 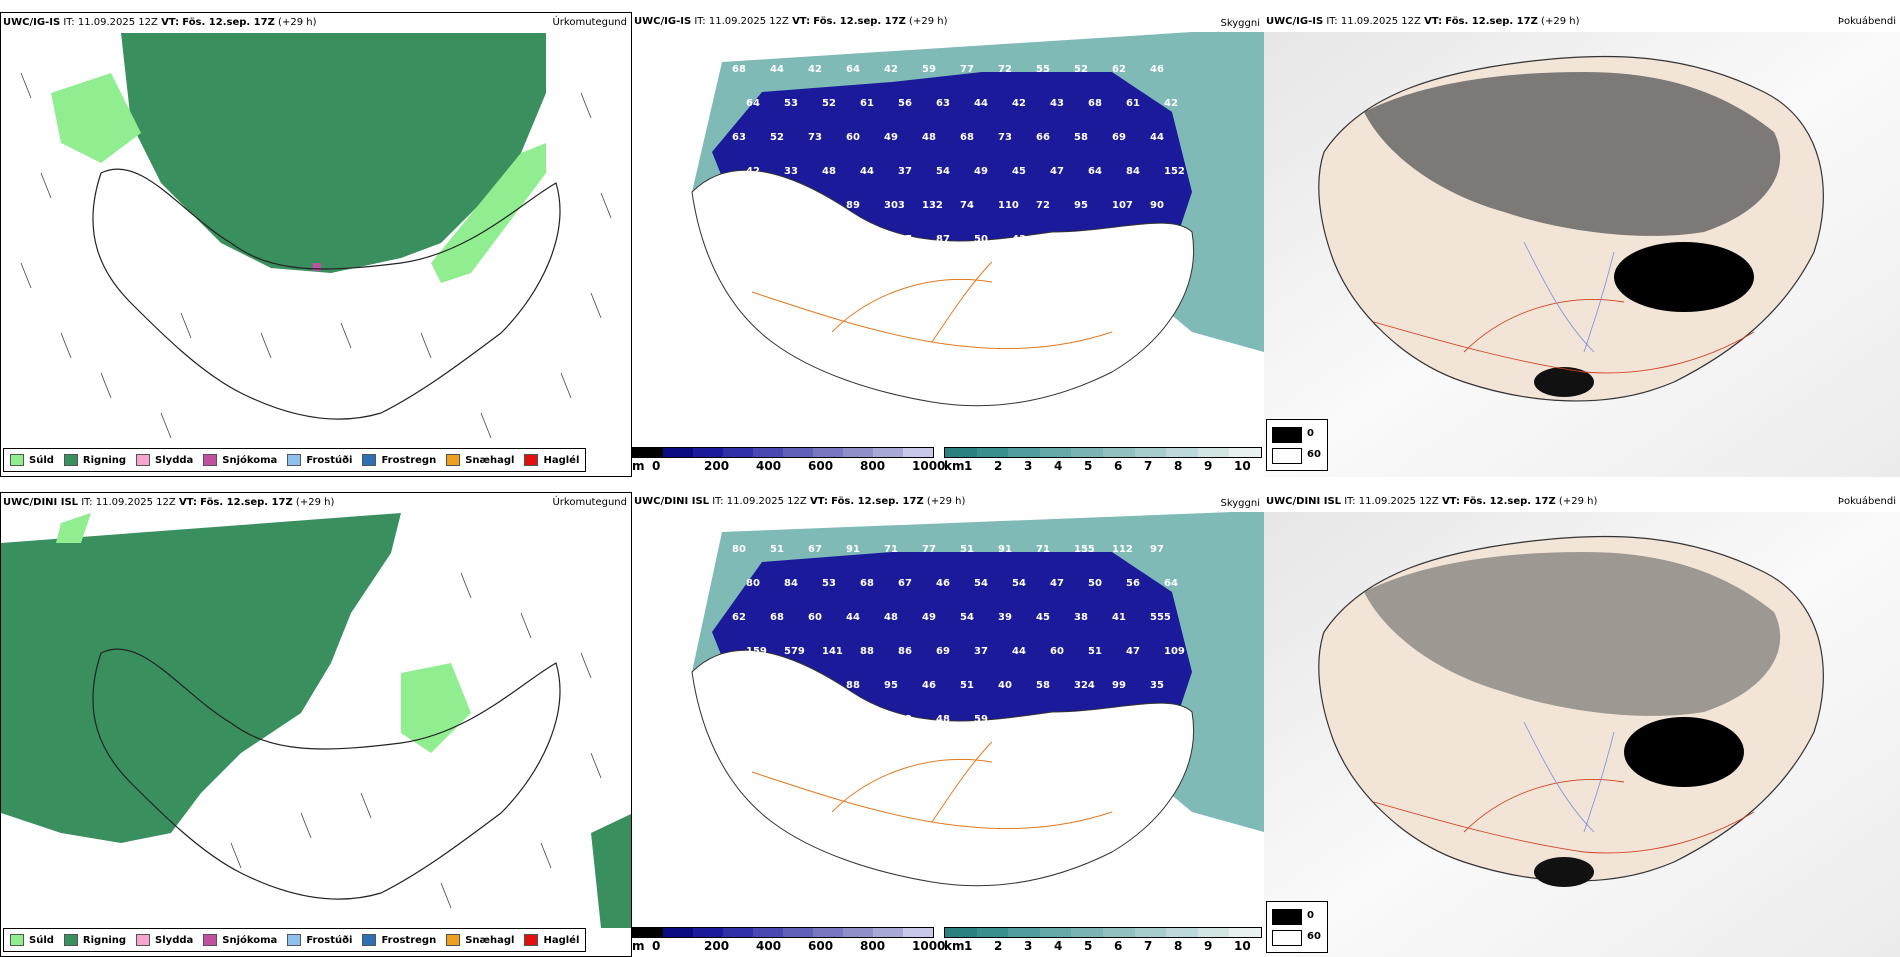 I want to click on cloud-base-value: 579, so click(x=794, y=651).